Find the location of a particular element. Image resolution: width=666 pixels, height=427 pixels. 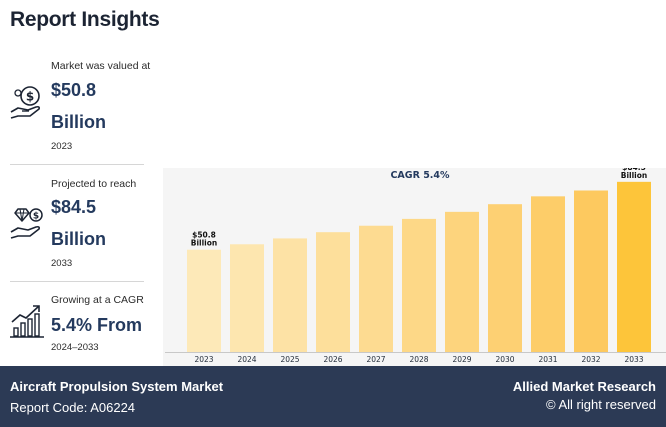

x-tick-label: 2025 is located at coordinates (289, 359).